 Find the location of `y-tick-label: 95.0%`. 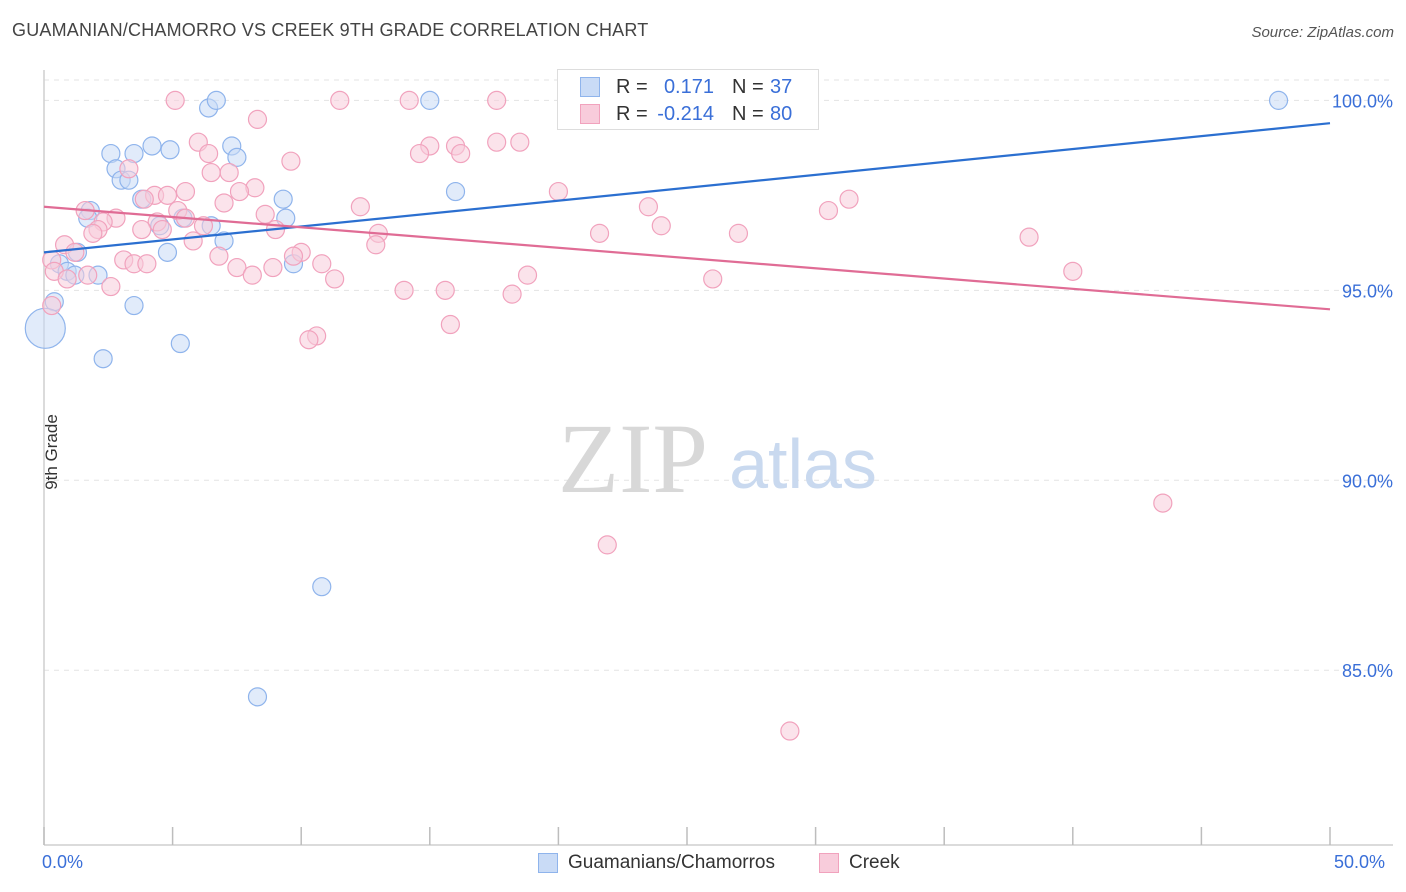

y-tick-label: 95.0% is located at coordinates (1367, 291).